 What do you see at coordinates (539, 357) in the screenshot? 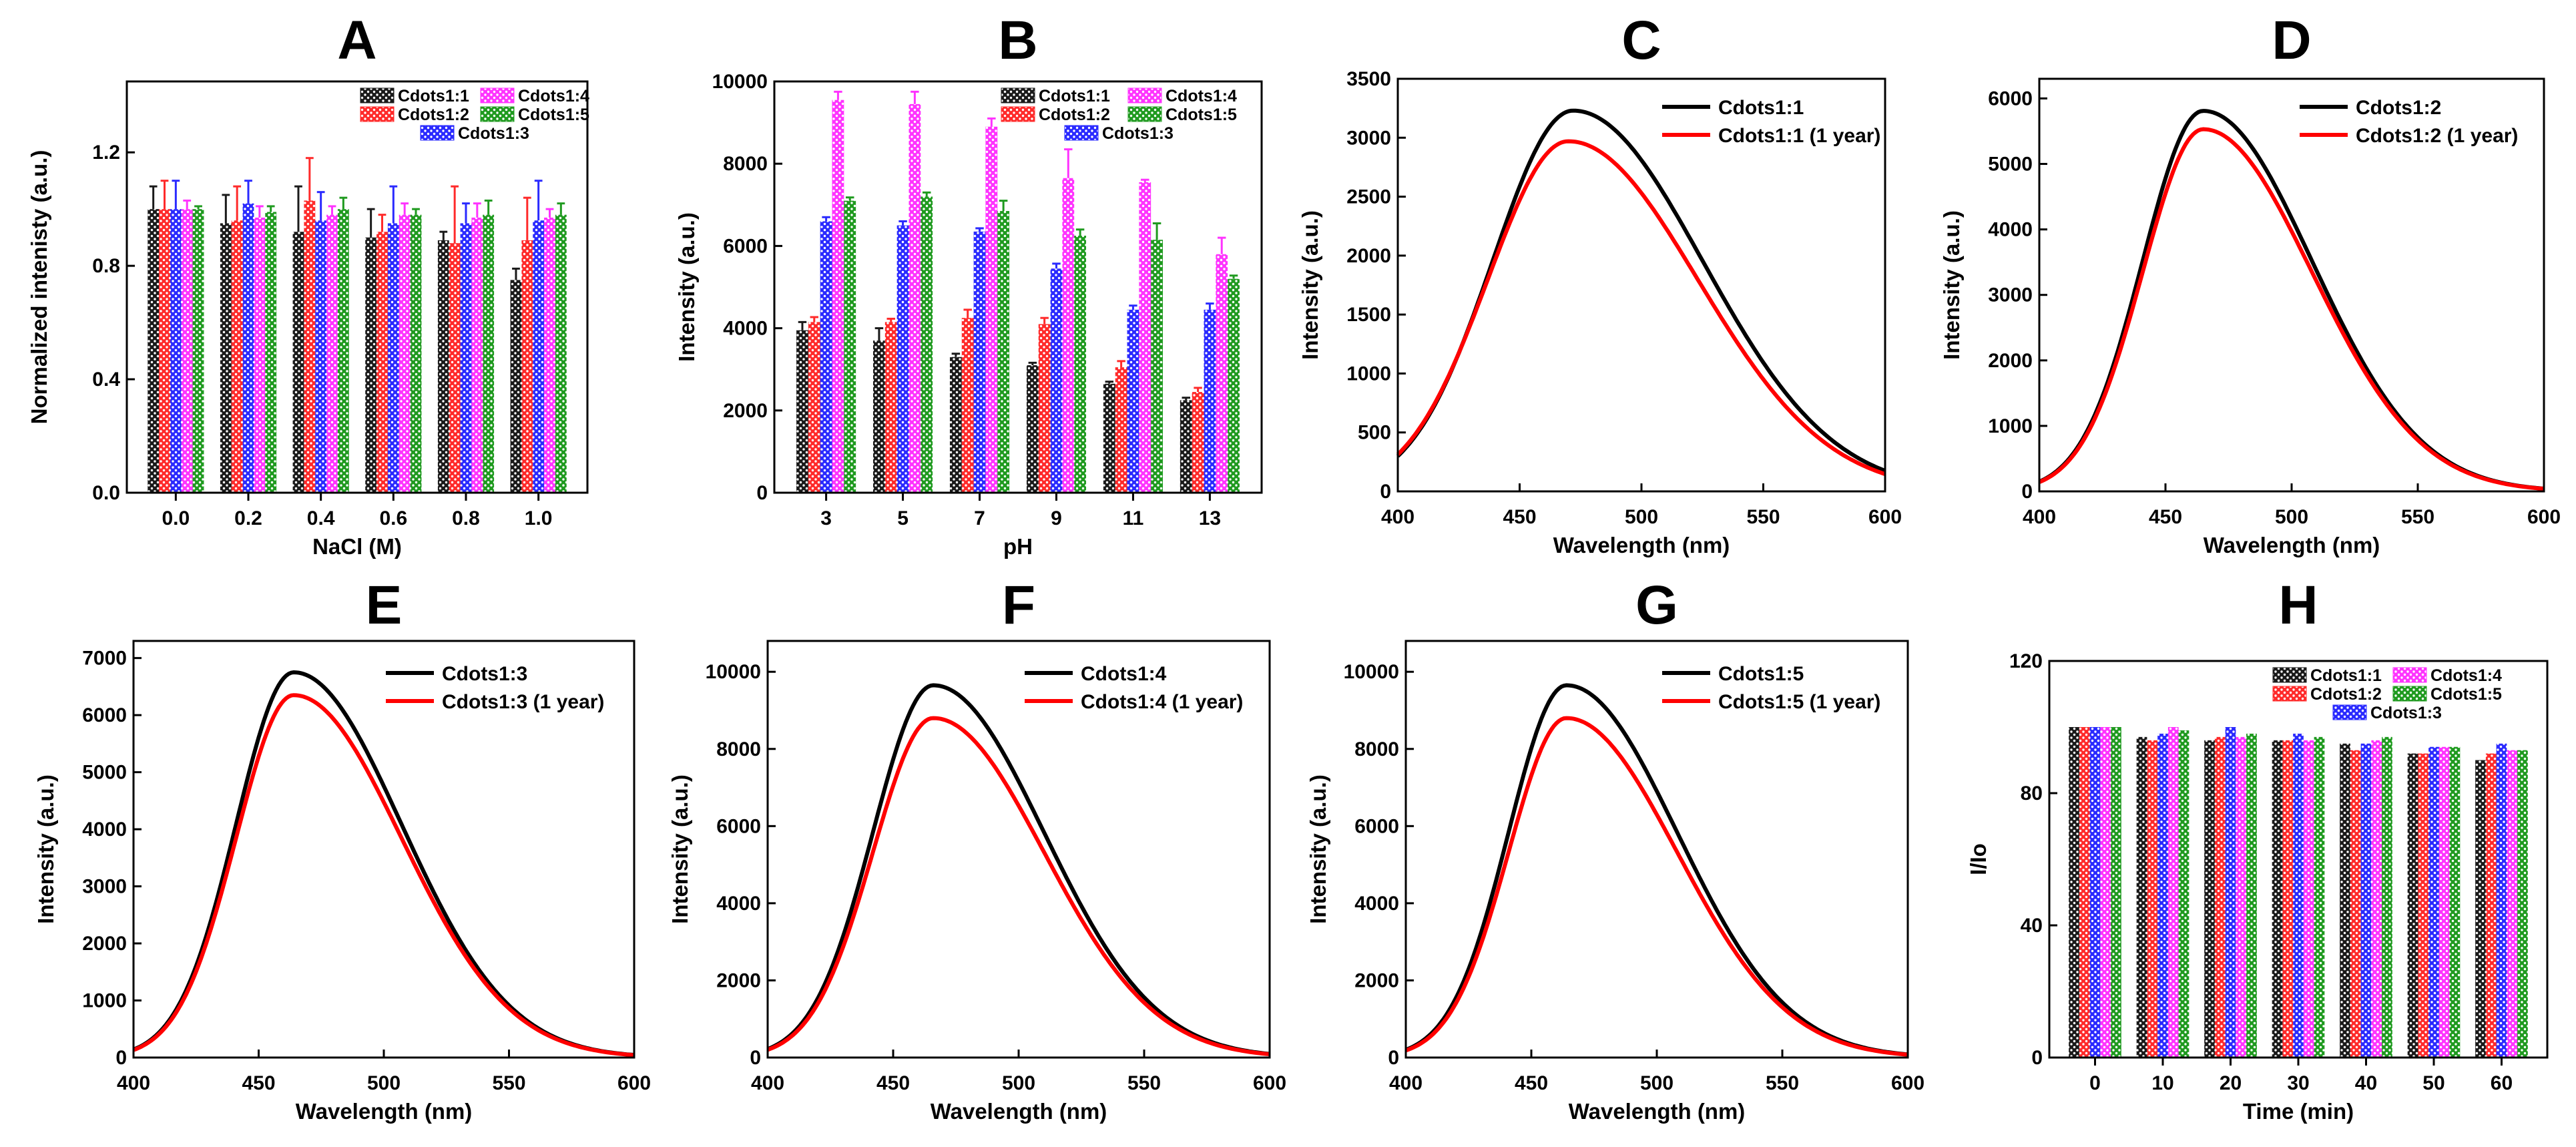
I see `bar-Cdots1-3-1.0` at bounding box center [539, 357].